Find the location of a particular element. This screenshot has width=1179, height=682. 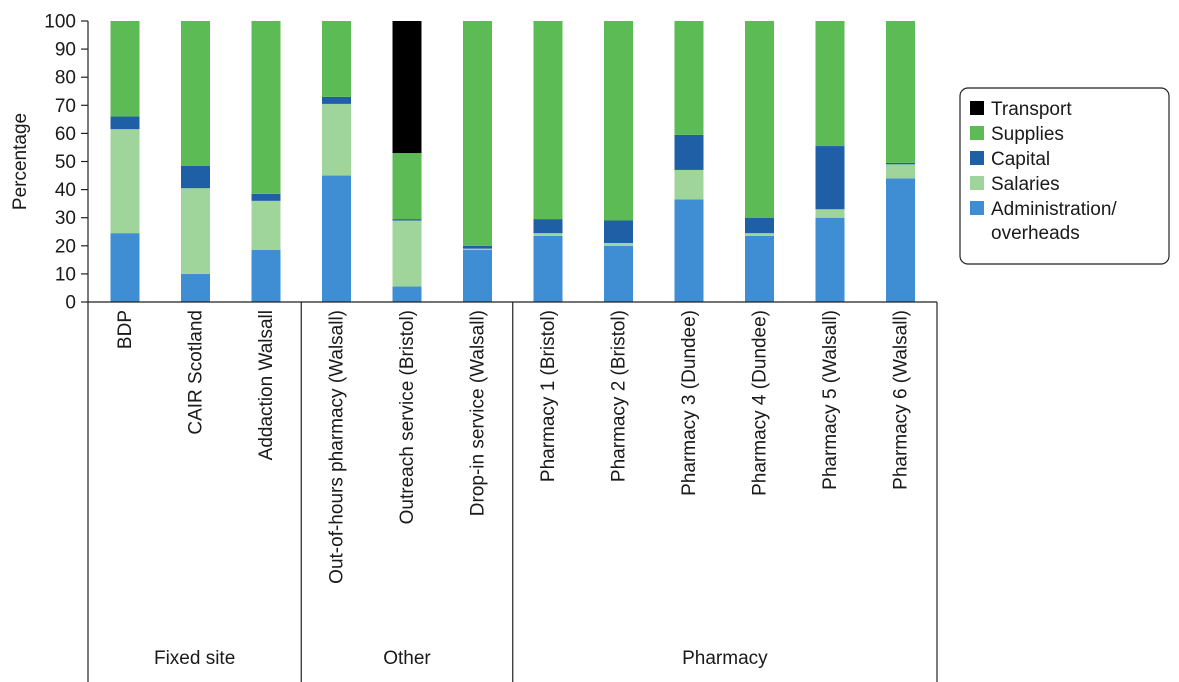

bar-supplies-pharmacy-3-dundee is located at coordinates (689, 78).